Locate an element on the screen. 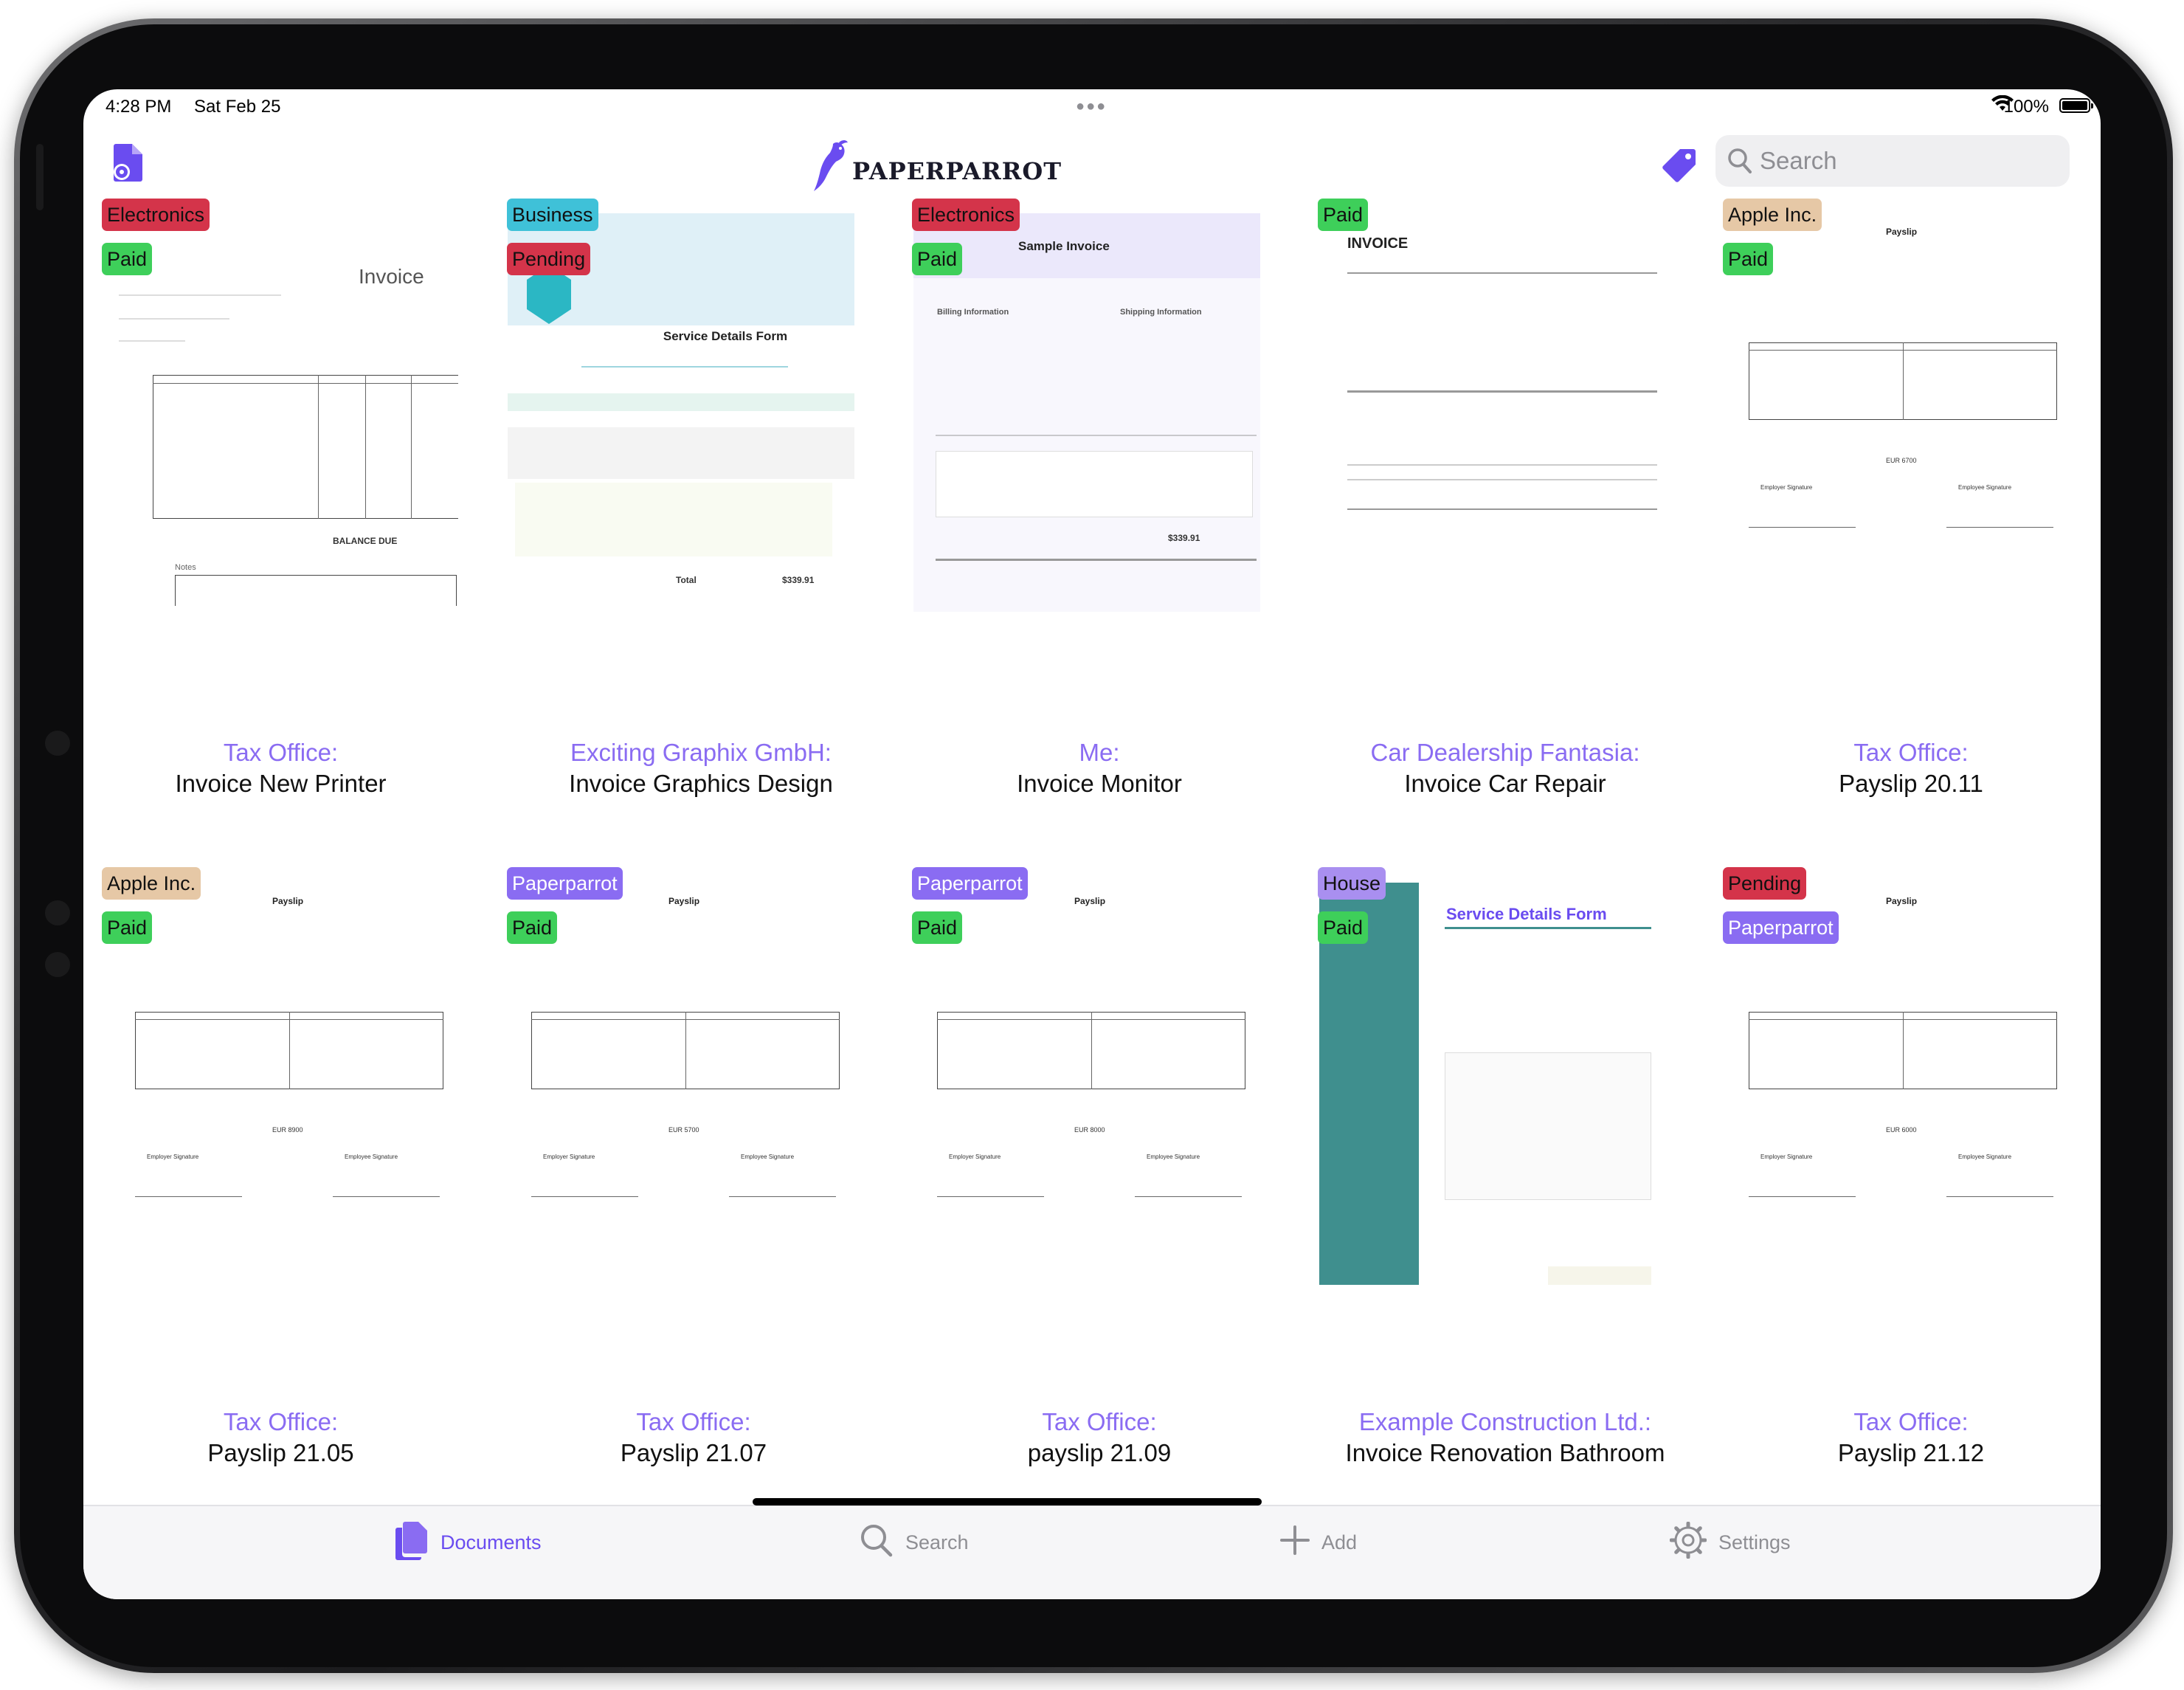 The width and height of the screenshot is (2184, 1690). document-title: Invoice Car Repair is located at coordinates (1505, 783).